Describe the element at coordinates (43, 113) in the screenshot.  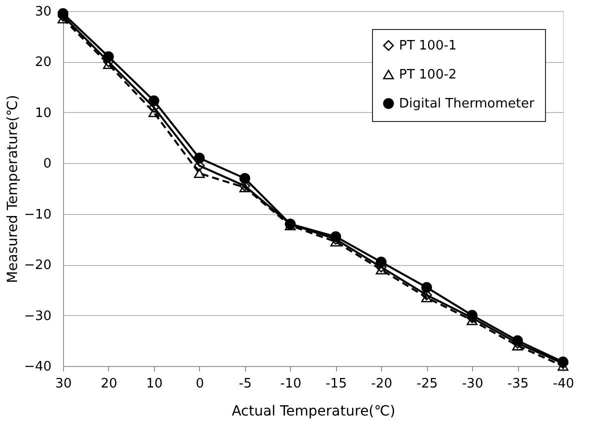
I see `y-tick-label: 10` at that location.